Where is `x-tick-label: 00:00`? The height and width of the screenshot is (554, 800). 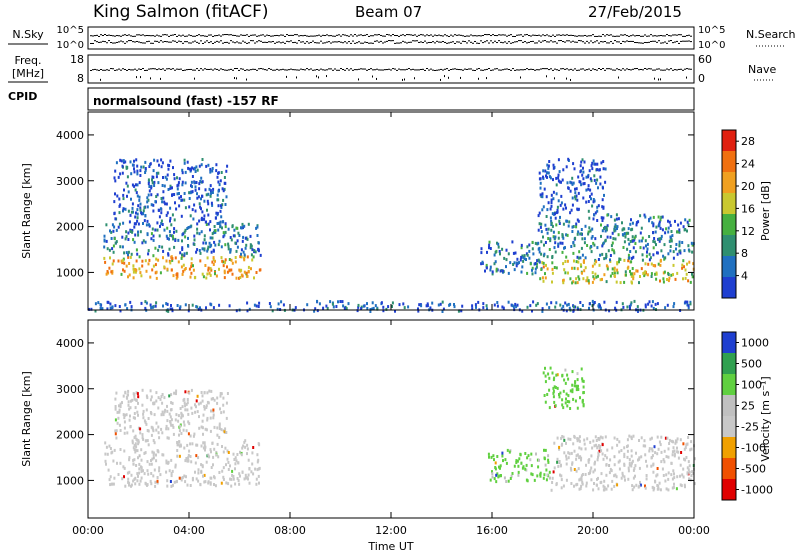
x-tick-label: 00:00 is located at coordinates (88, 530).